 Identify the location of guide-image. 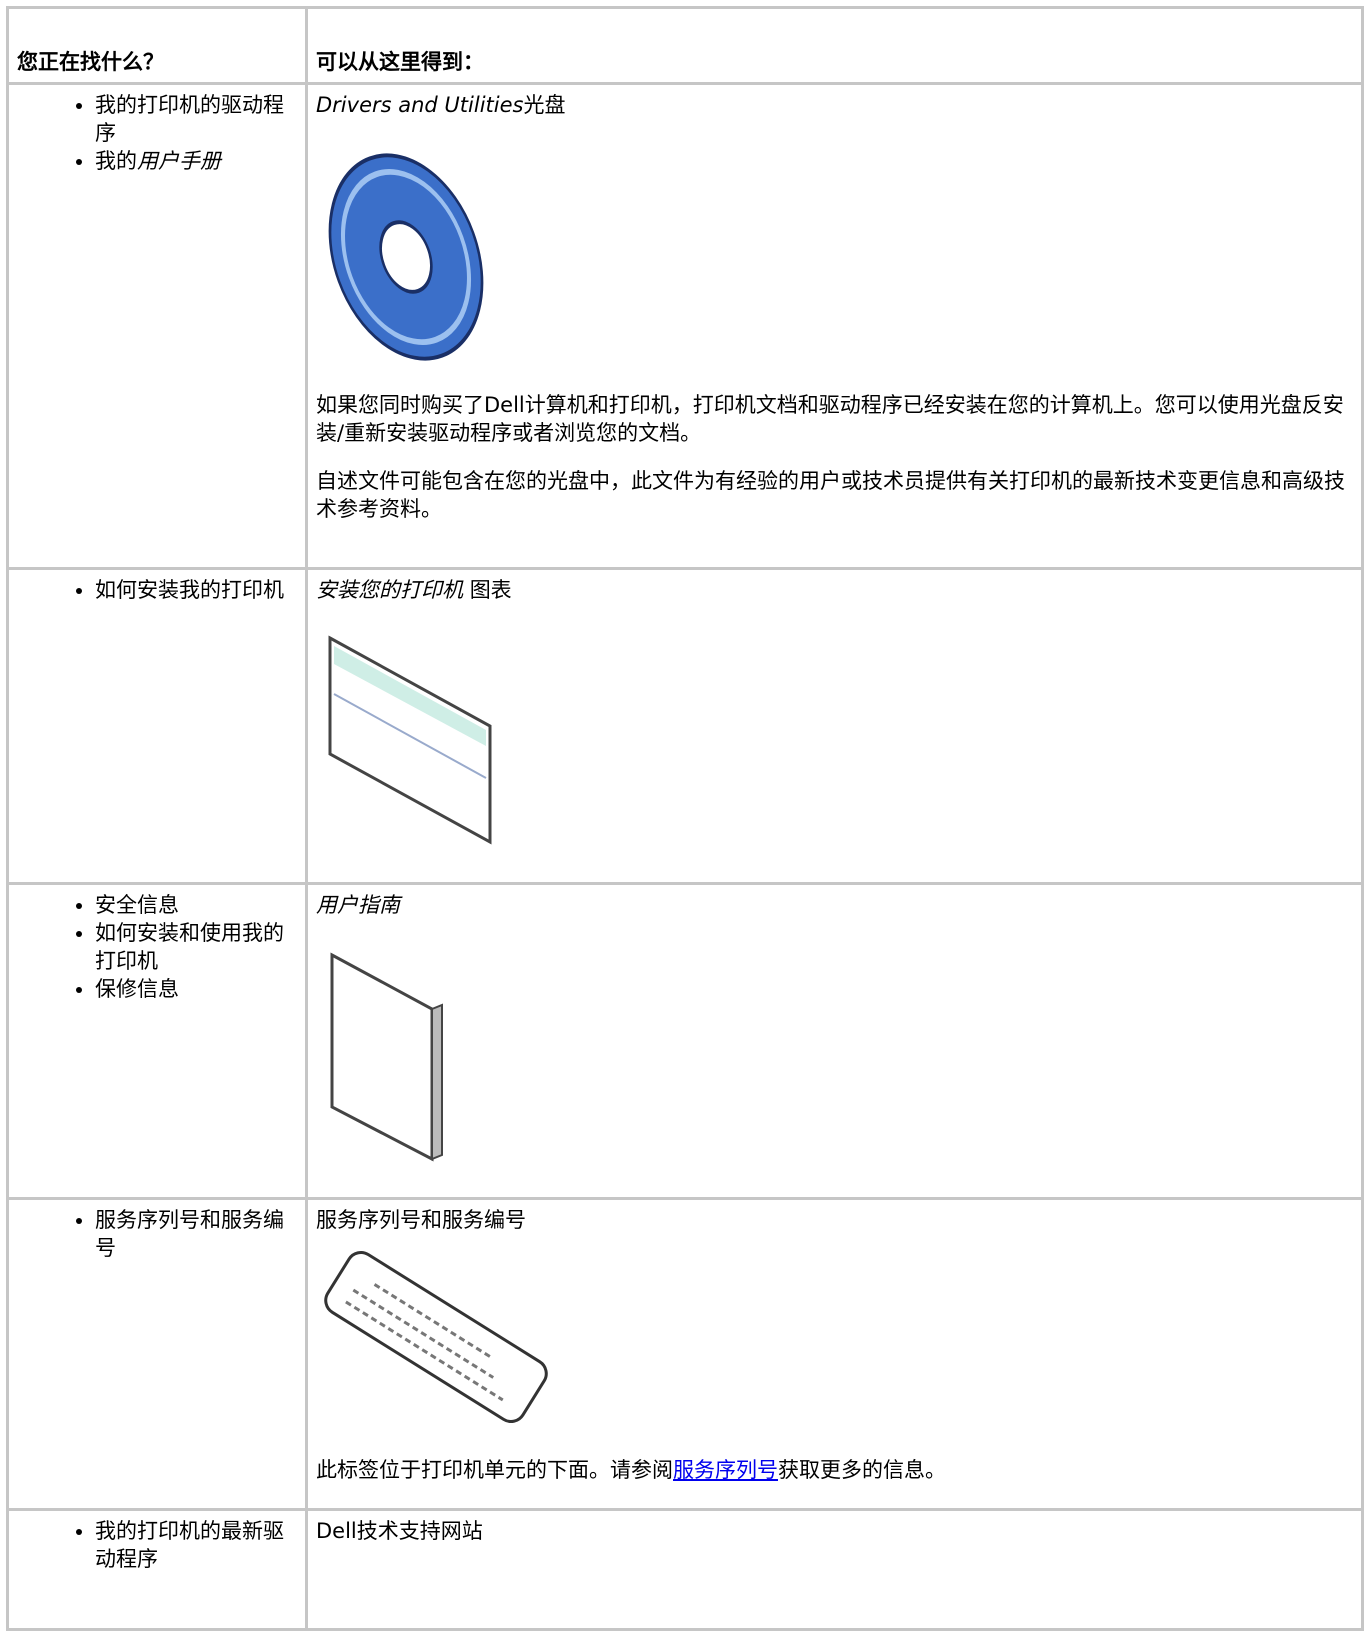
(386, 1057).